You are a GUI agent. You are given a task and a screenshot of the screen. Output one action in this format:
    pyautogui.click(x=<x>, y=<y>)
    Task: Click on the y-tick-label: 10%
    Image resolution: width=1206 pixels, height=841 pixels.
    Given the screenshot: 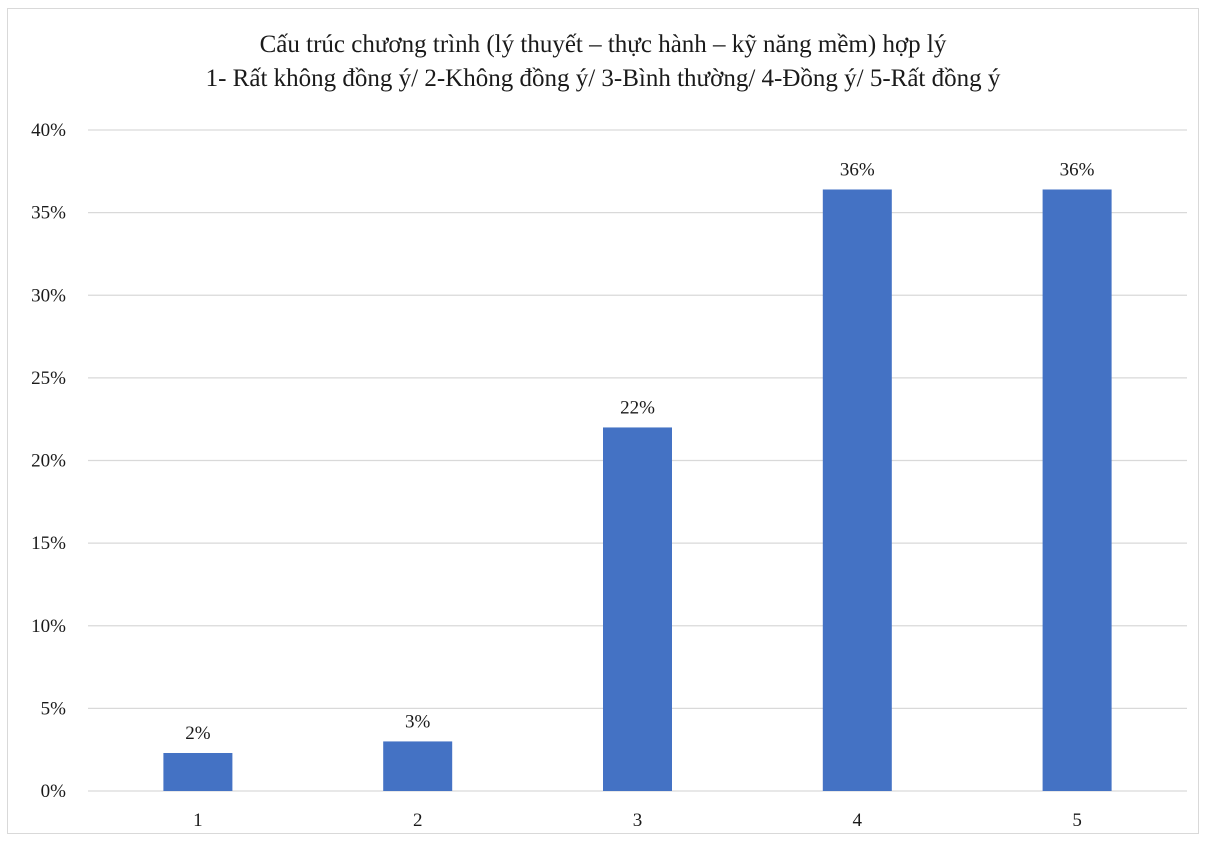 What is the action you would take?
    pyautogui.click(x=48, y=626)
    